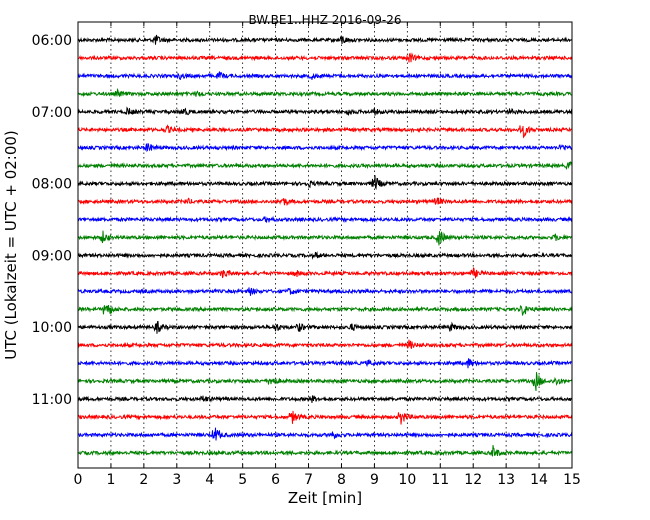  What do you see at coordinates (473, 480) in the screenshot?
I see `x-tick-label: 12` at bounding box center [473, 480].